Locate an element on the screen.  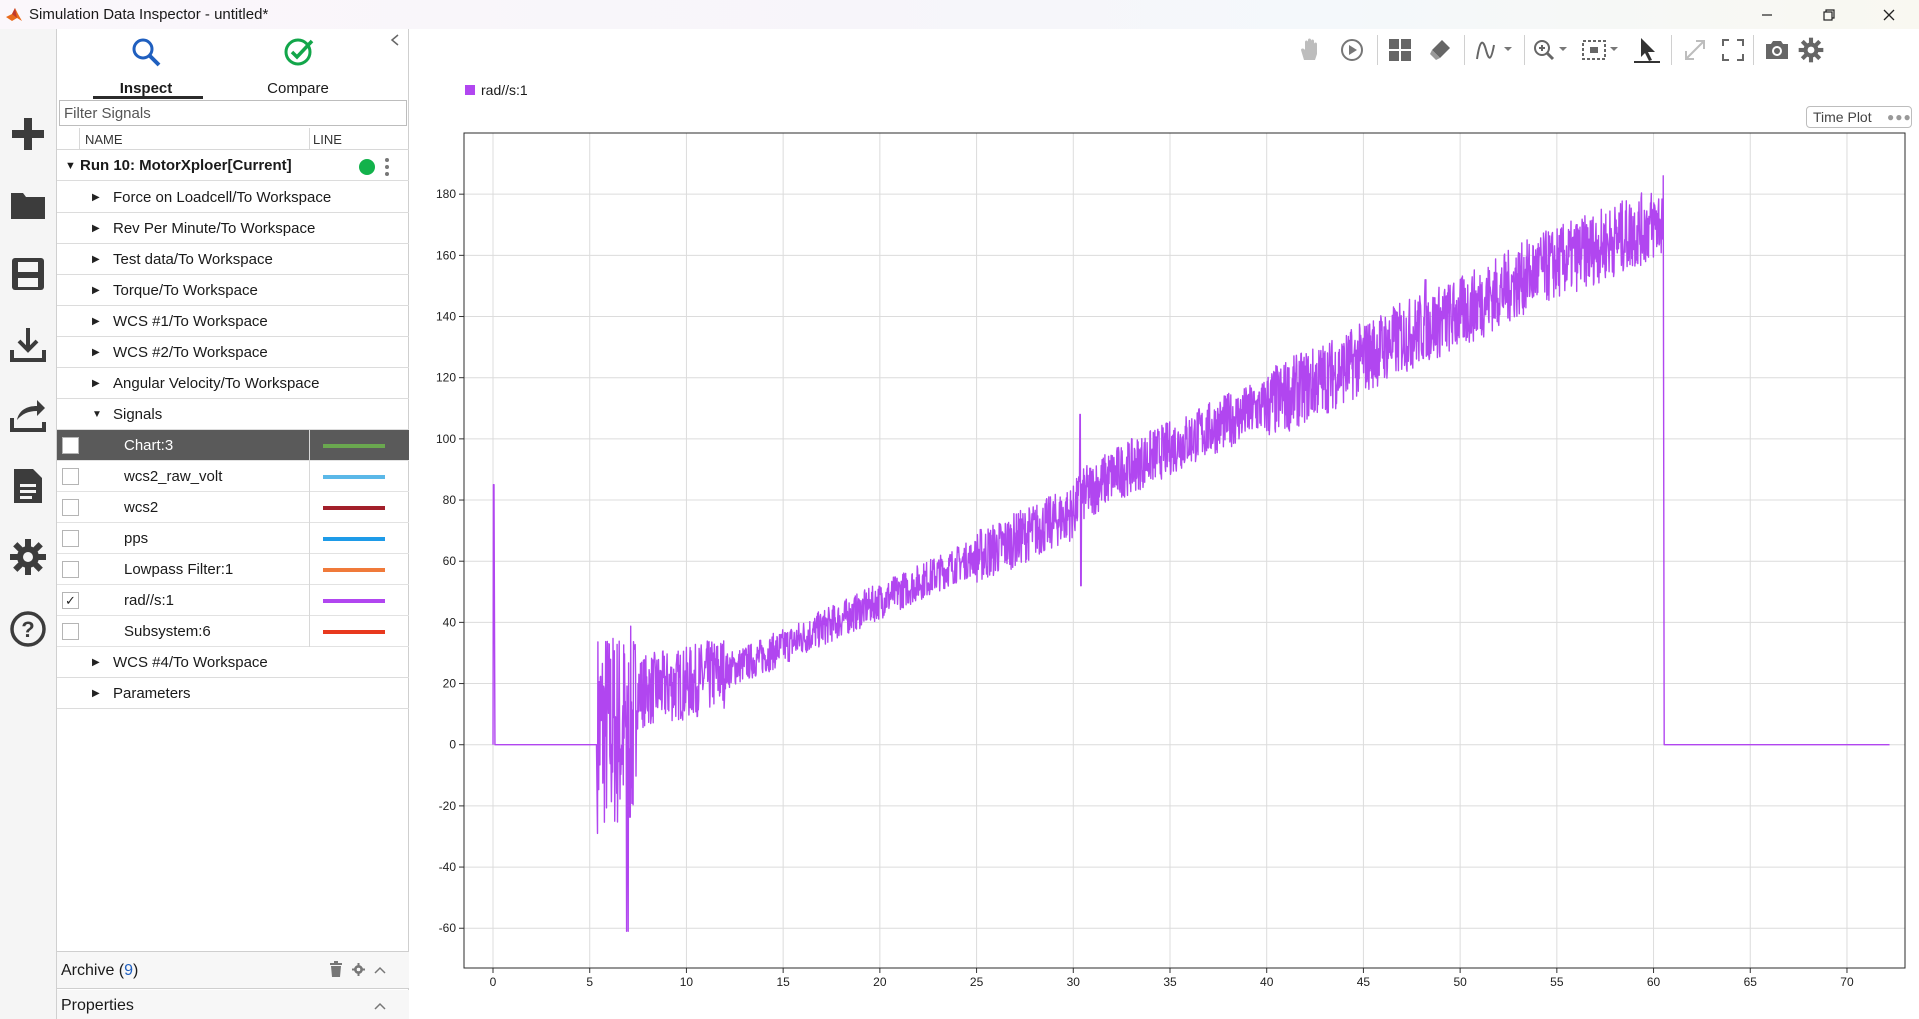
title-bar: Simulation Data Inspector - untitled* is located at coordinates (959, 14).